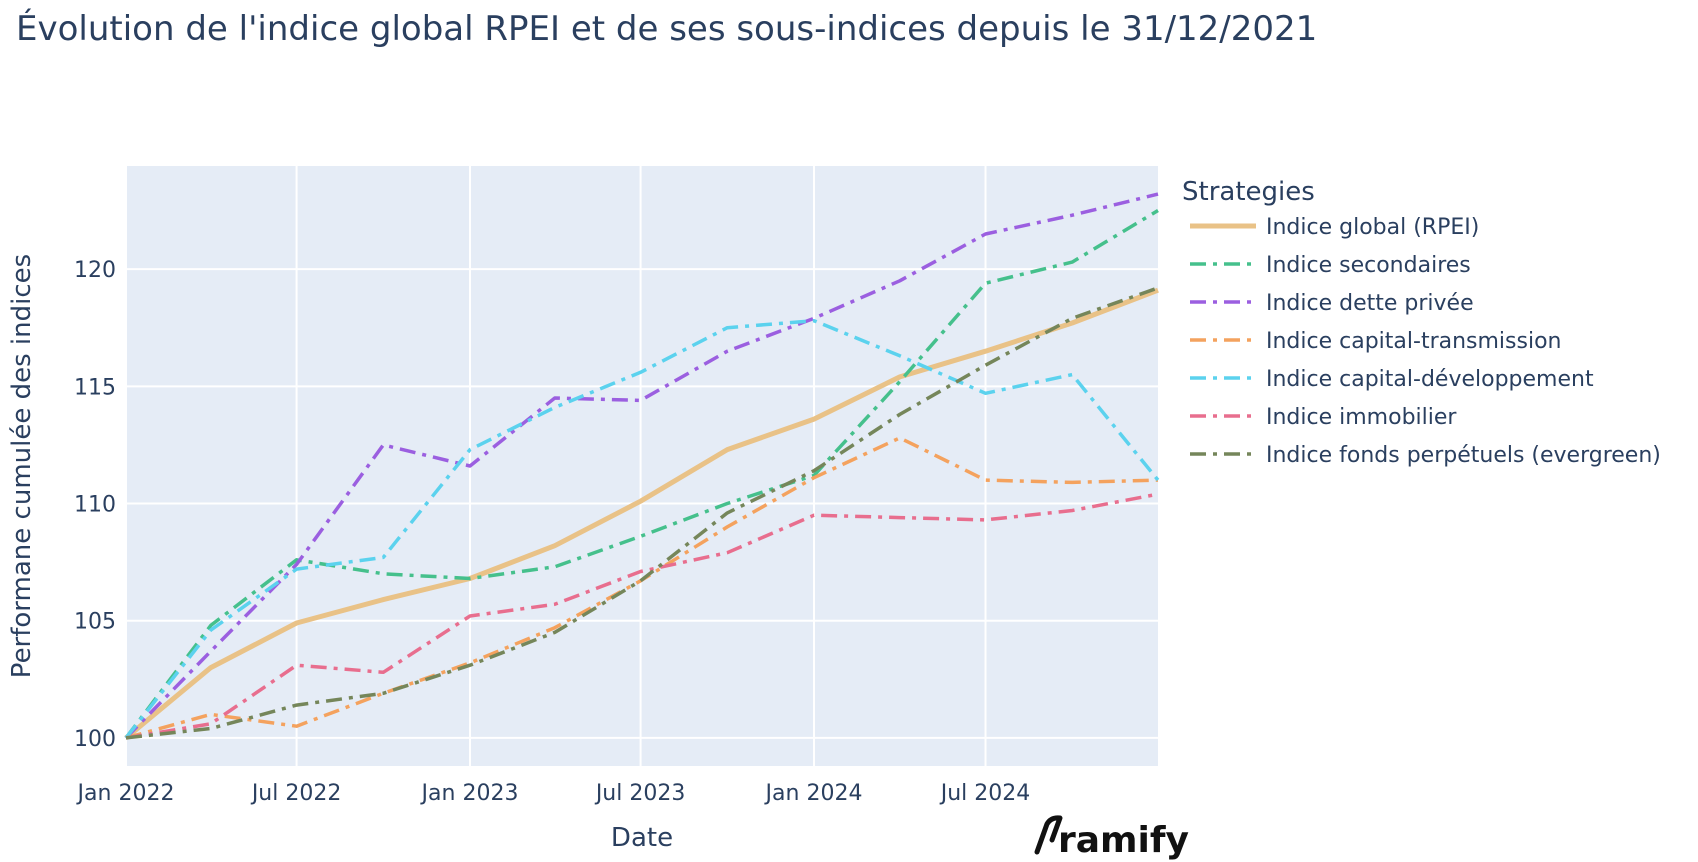  What do you see at coordinates (1414, 341) in the screenshot?
I see `legend-item-label: Indice capital-transmission` at bounding box center [1414, 341].